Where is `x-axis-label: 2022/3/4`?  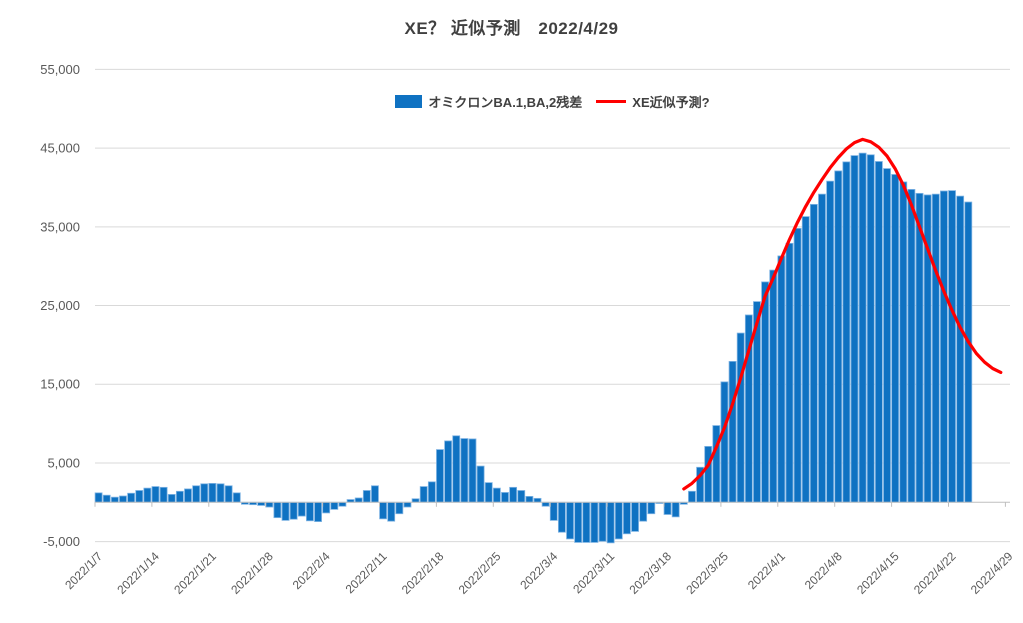 x-axis-label: 2022/3/4 is located at coordinates (538, 570).